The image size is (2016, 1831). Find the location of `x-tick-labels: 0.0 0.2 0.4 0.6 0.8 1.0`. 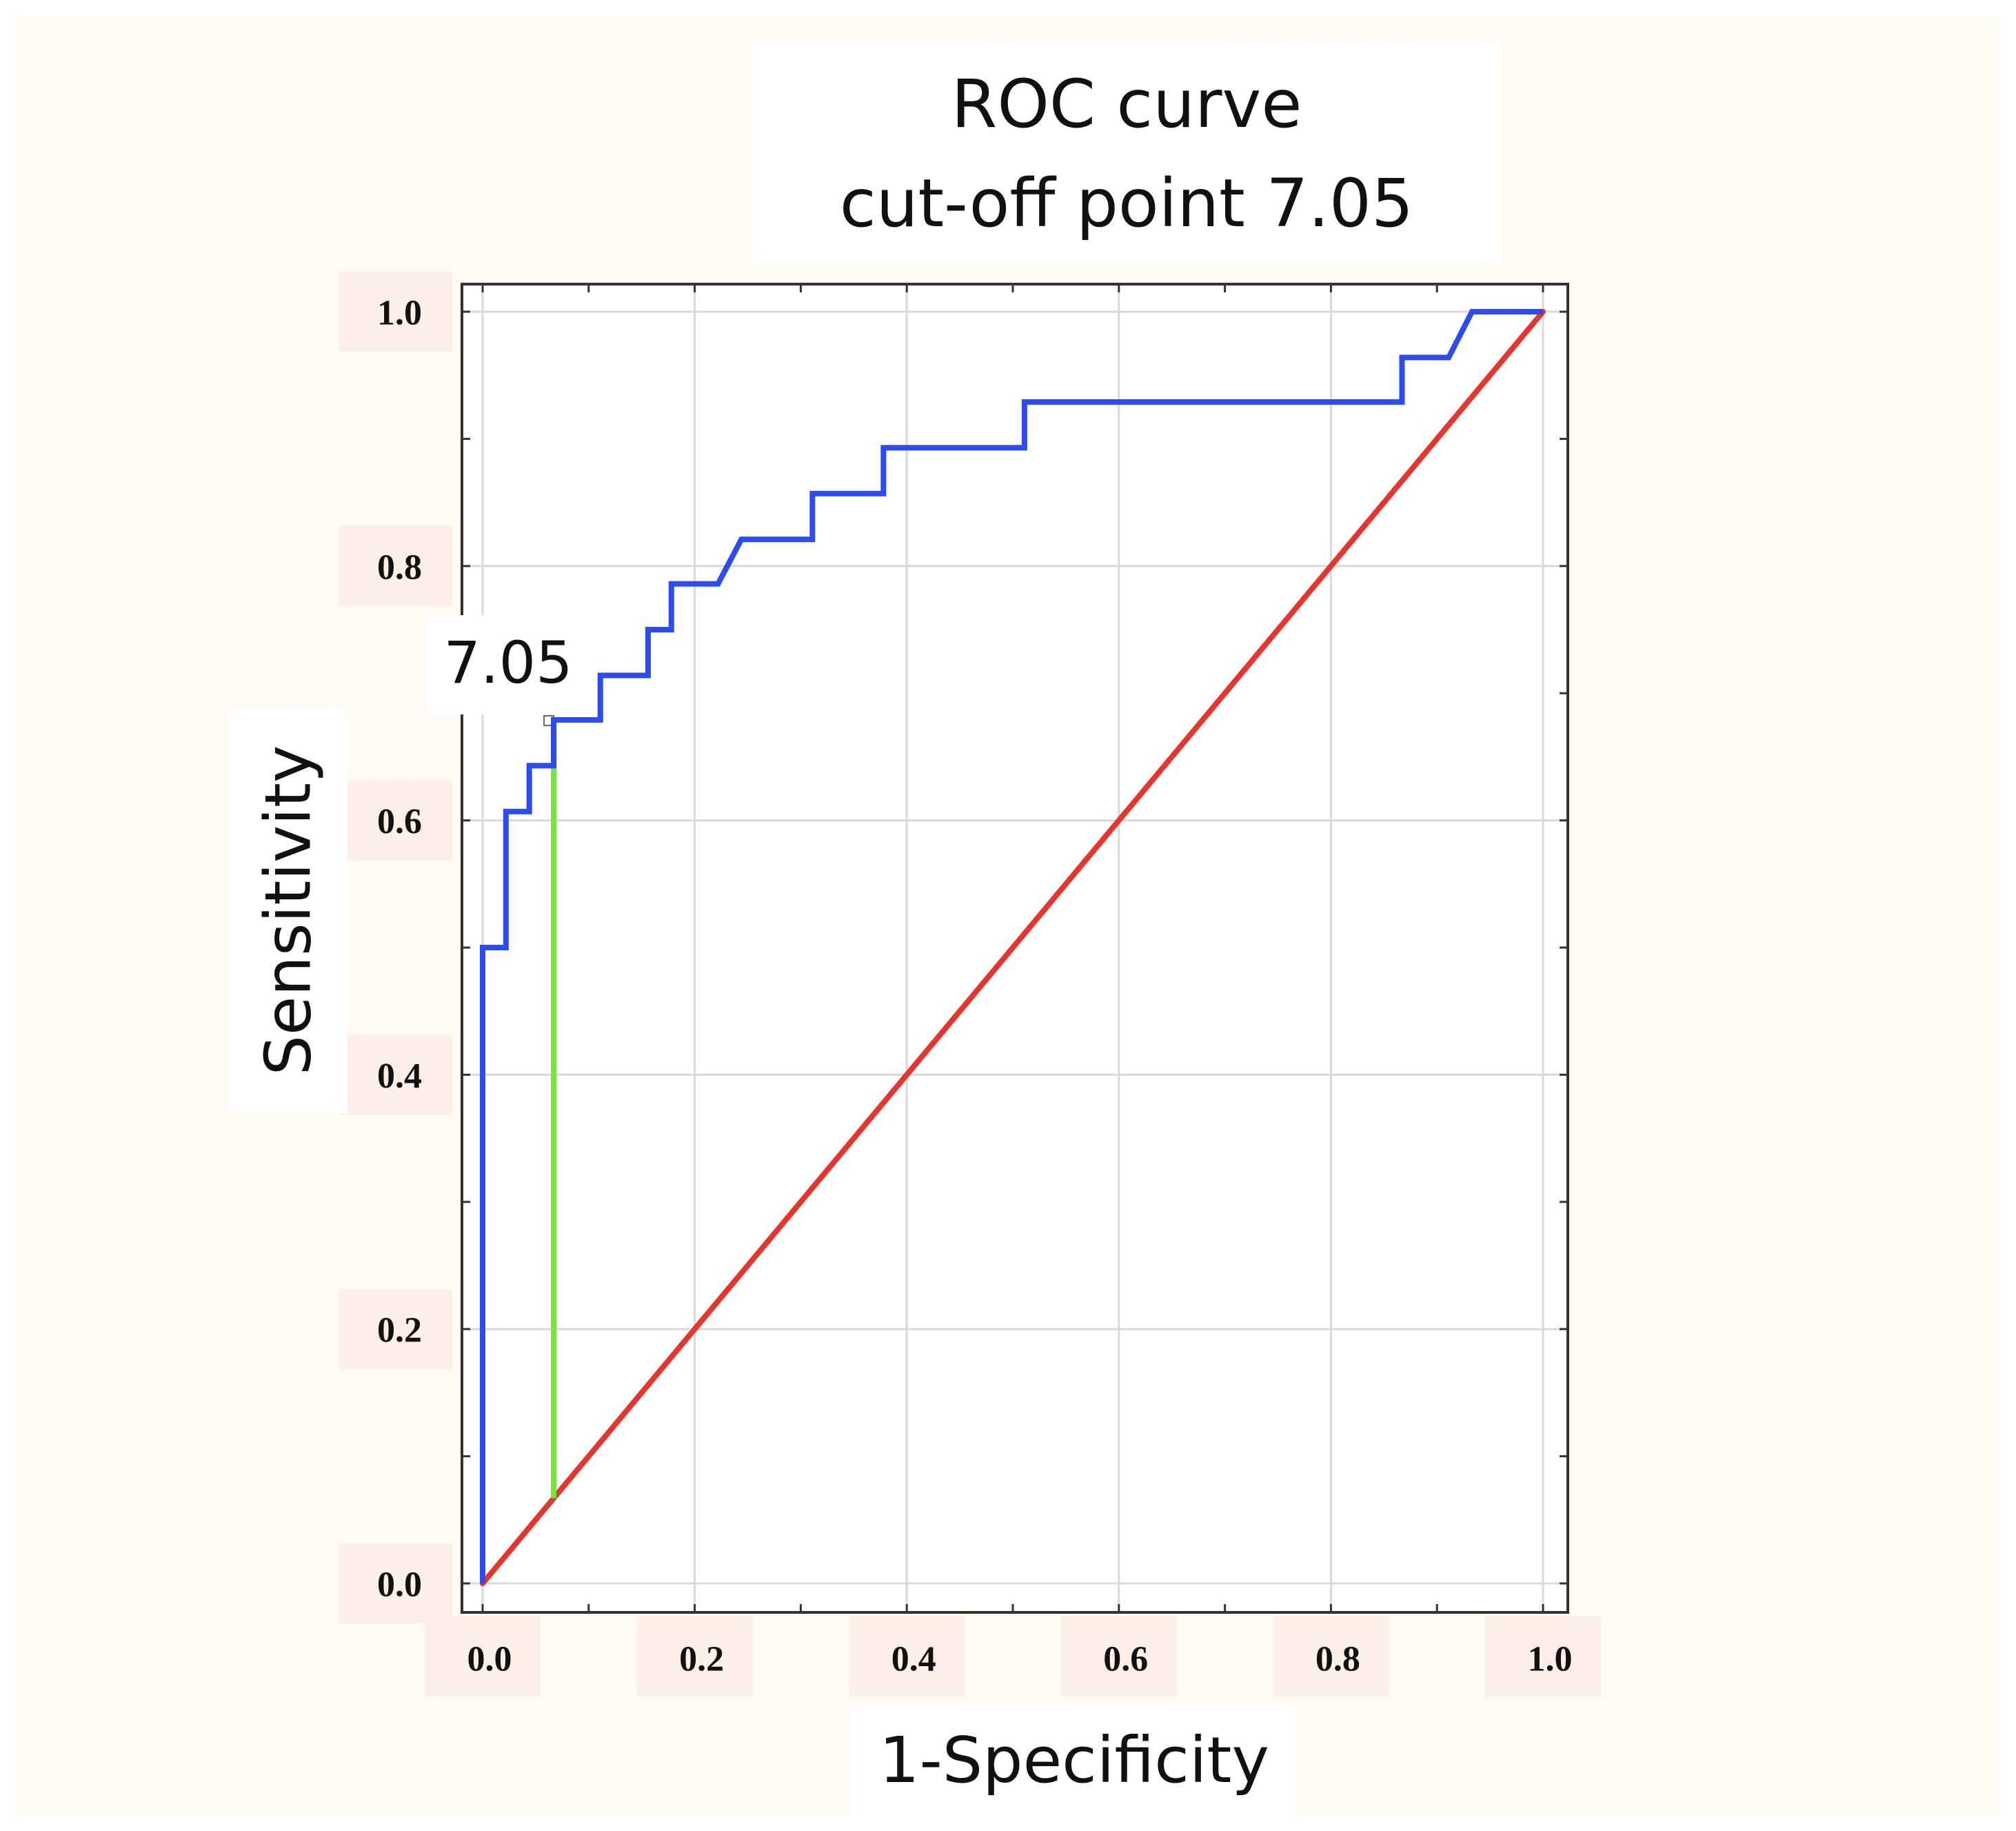

x-tick-labels: 0.0 0.2 0.4 0.6 0.8 1.0 is located at coordinates (1013, 1657).